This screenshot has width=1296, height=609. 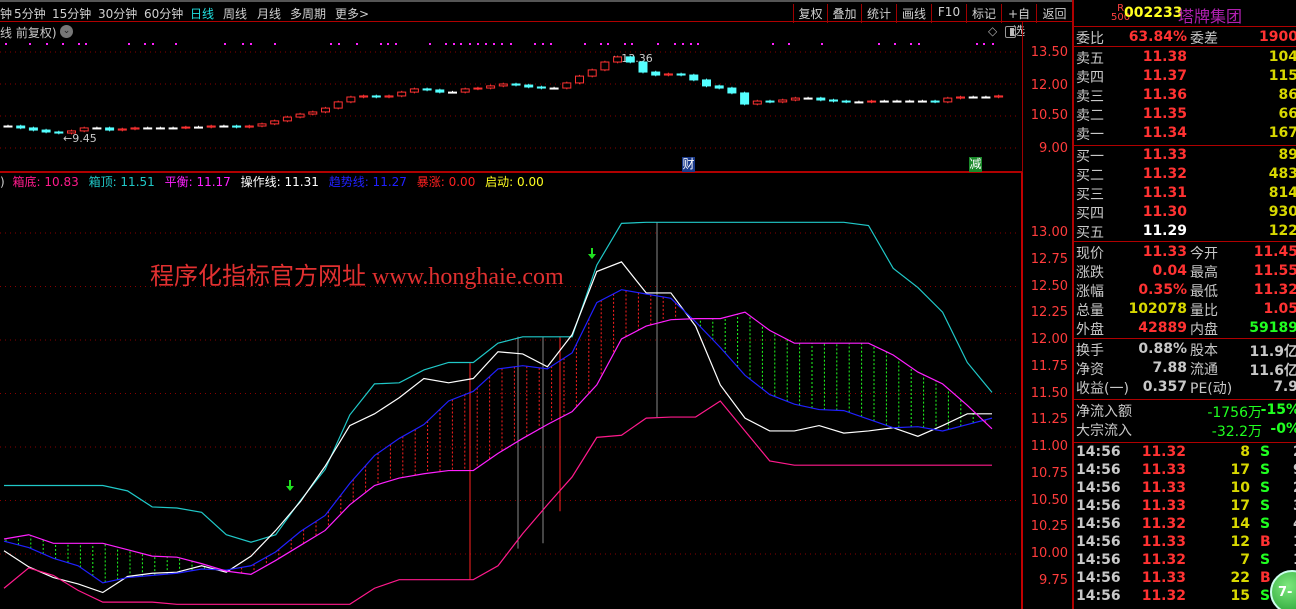 What do you see at coordinates (983, 13) in the screenshot?
I see `mark-button: 标记` at bounding box center [983, 13].